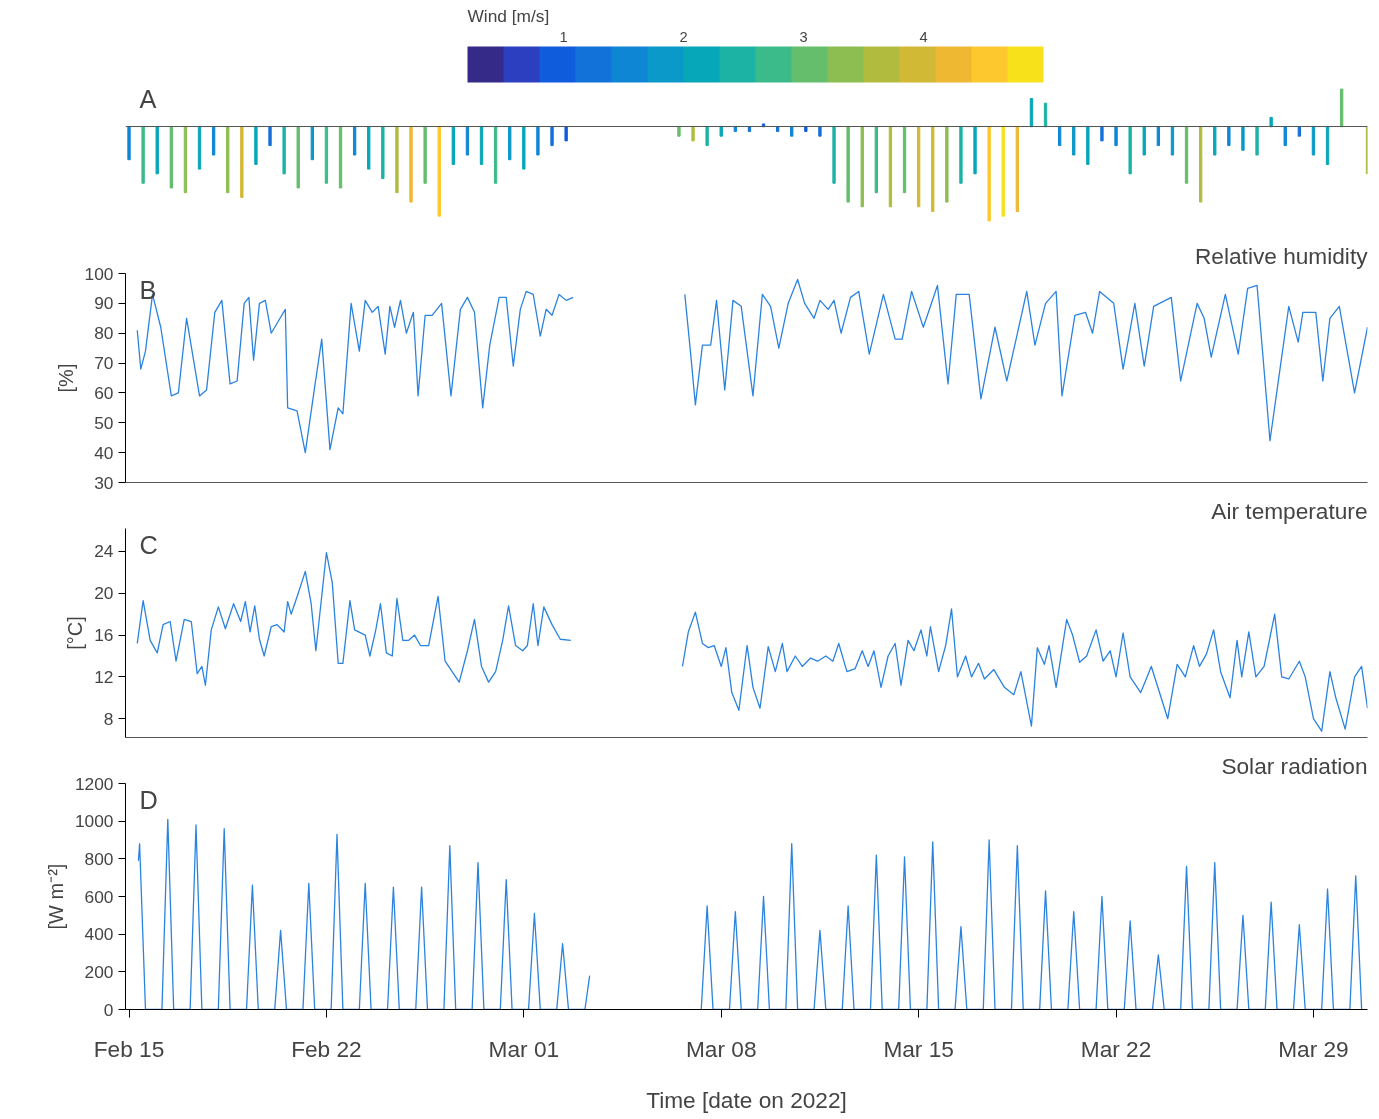 The height and width of the screenshot is (1119, 1379). What do you see at coordinates (99, 858) in the screenshot?
I see `y-tick-label: 800` at bounding box center [99, 858].